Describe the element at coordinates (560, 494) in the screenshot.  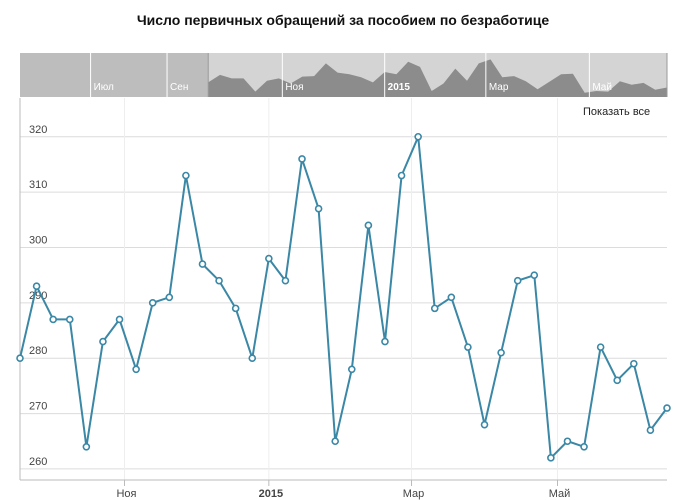
I see `x-tick-label: Май` at that location.